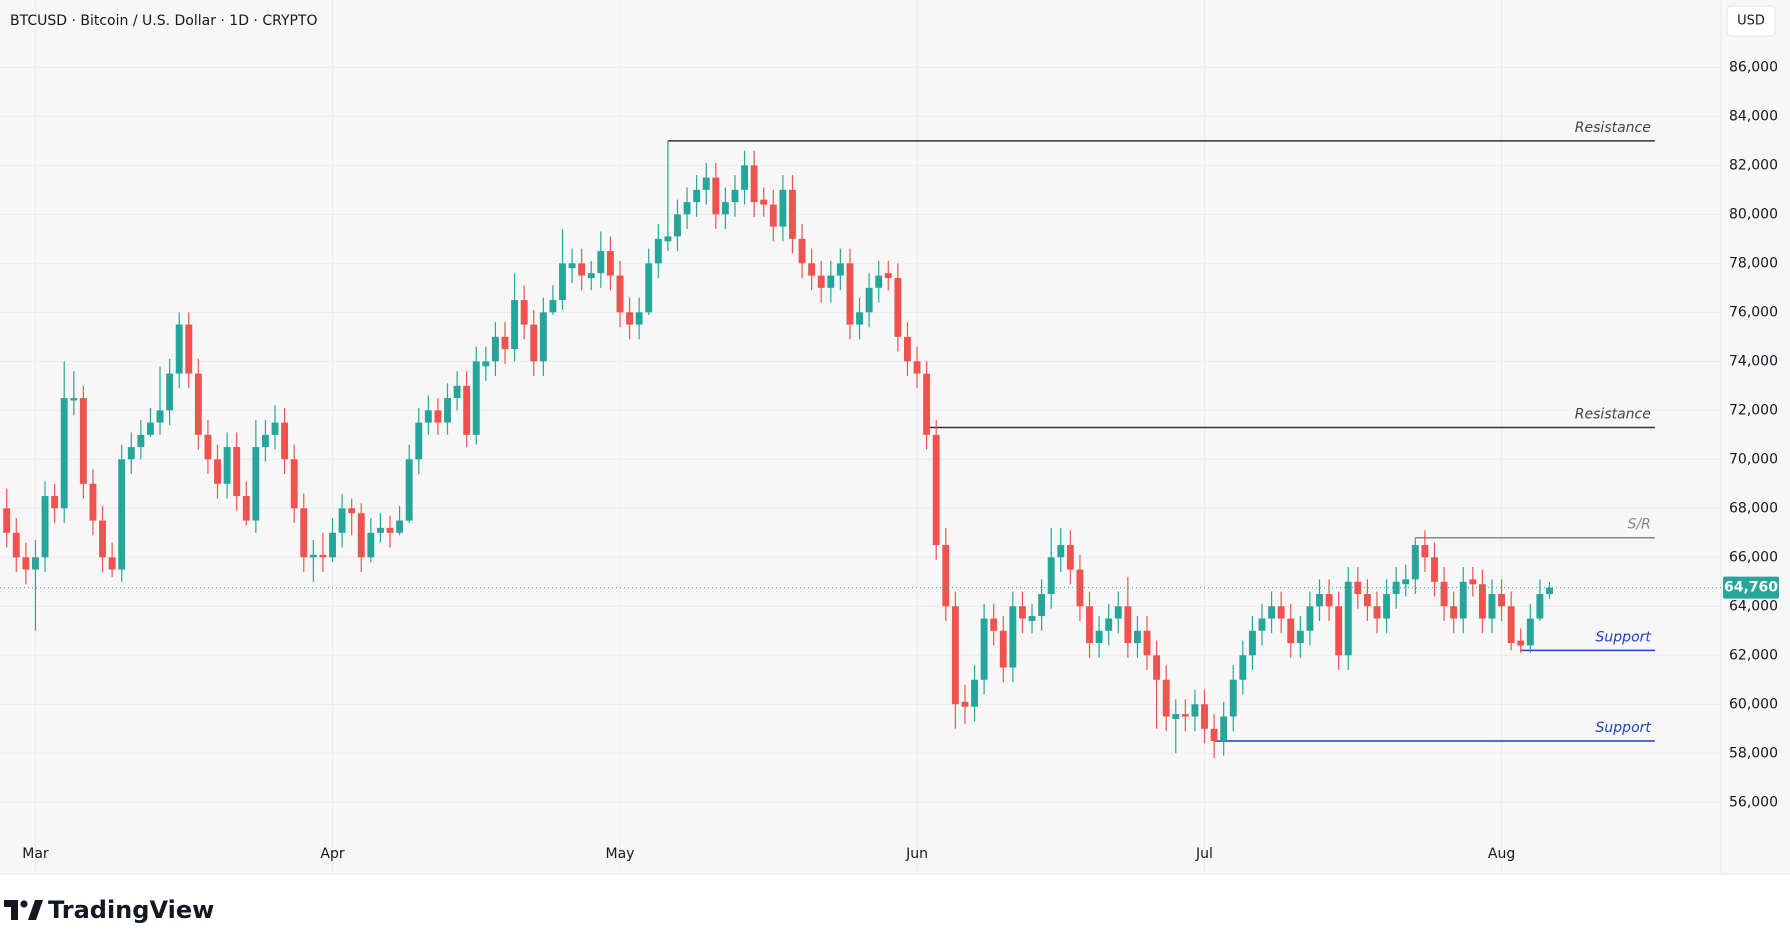 Image resolution: width=1790 pixels, height=947 pixels. I want to click on y-tick-label: 62,000, so click(1753, 655).